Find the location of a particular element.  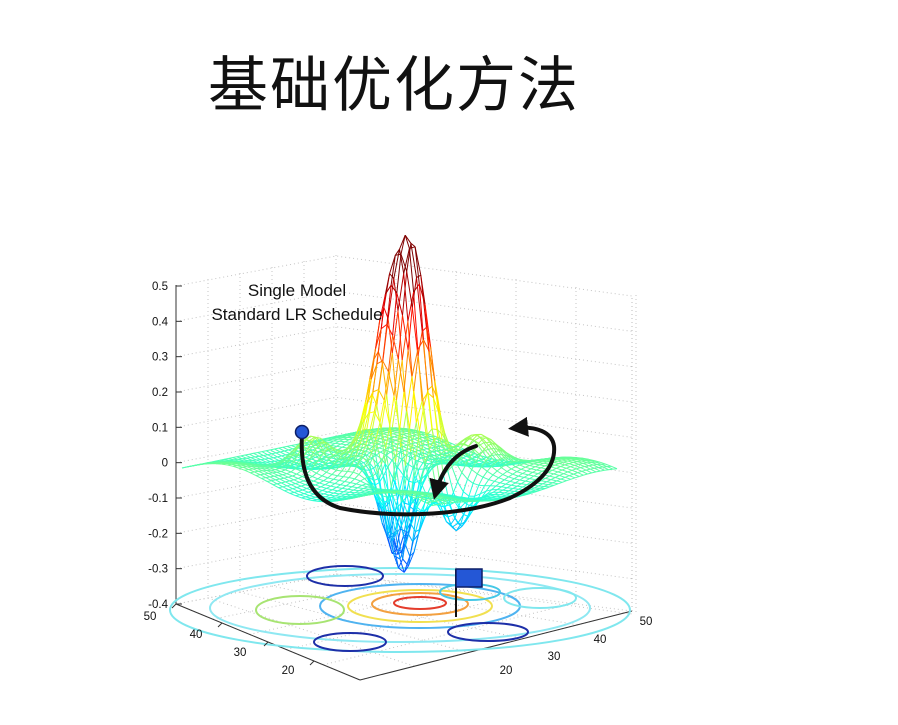

right-tick-label: 20 is located at coordinates (506, 671).